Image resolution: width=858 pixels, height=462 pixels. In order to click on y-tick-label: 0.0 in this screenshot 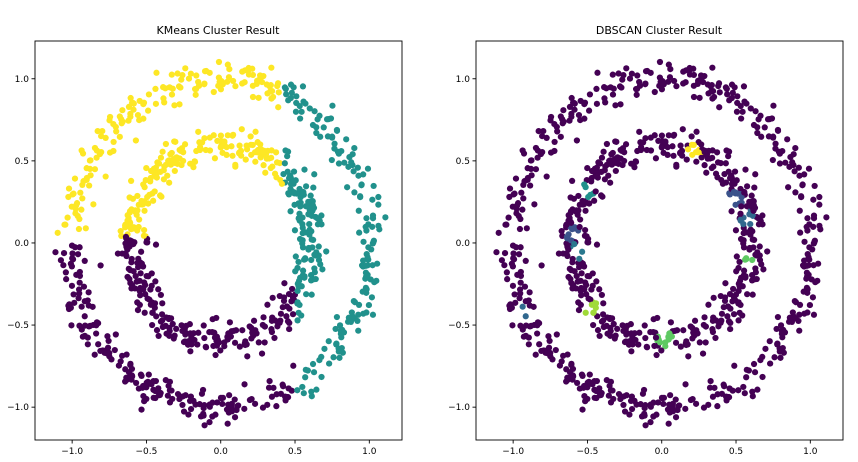, I will do `click(22, 244)`.